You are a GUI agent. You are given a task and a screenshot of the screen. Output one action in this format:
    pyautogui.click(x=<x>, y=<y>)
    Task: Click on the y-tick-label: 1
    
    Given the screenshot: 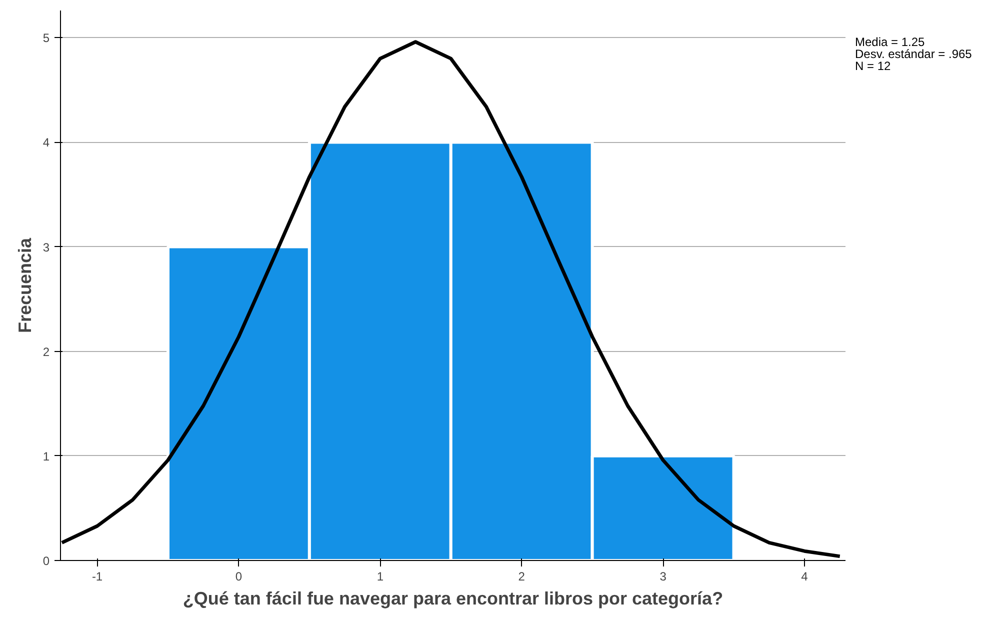 What is the action you would take?
    pyautogui.click(x=46, y=456)
    